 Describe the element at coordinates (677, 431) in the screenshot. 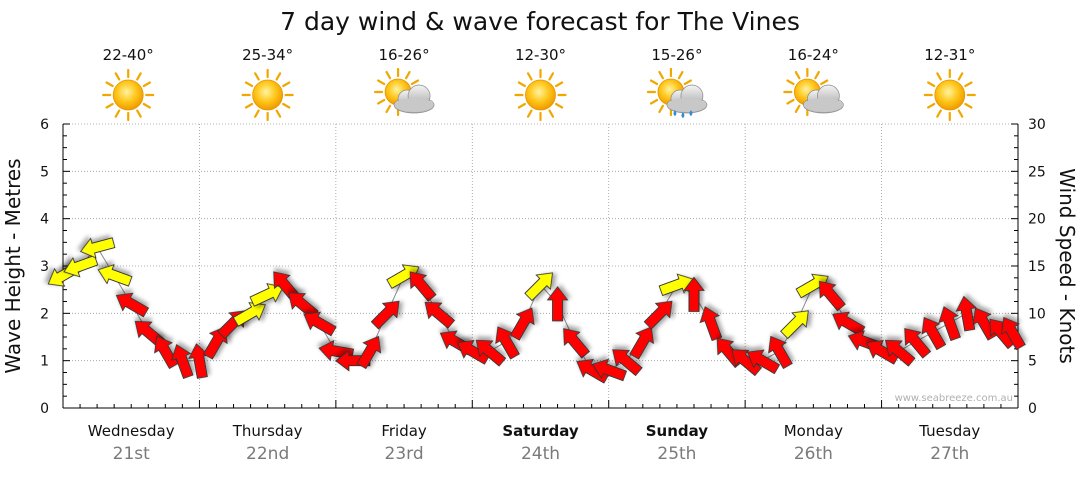

I see `x-day-name-label: Sunday` at that location.